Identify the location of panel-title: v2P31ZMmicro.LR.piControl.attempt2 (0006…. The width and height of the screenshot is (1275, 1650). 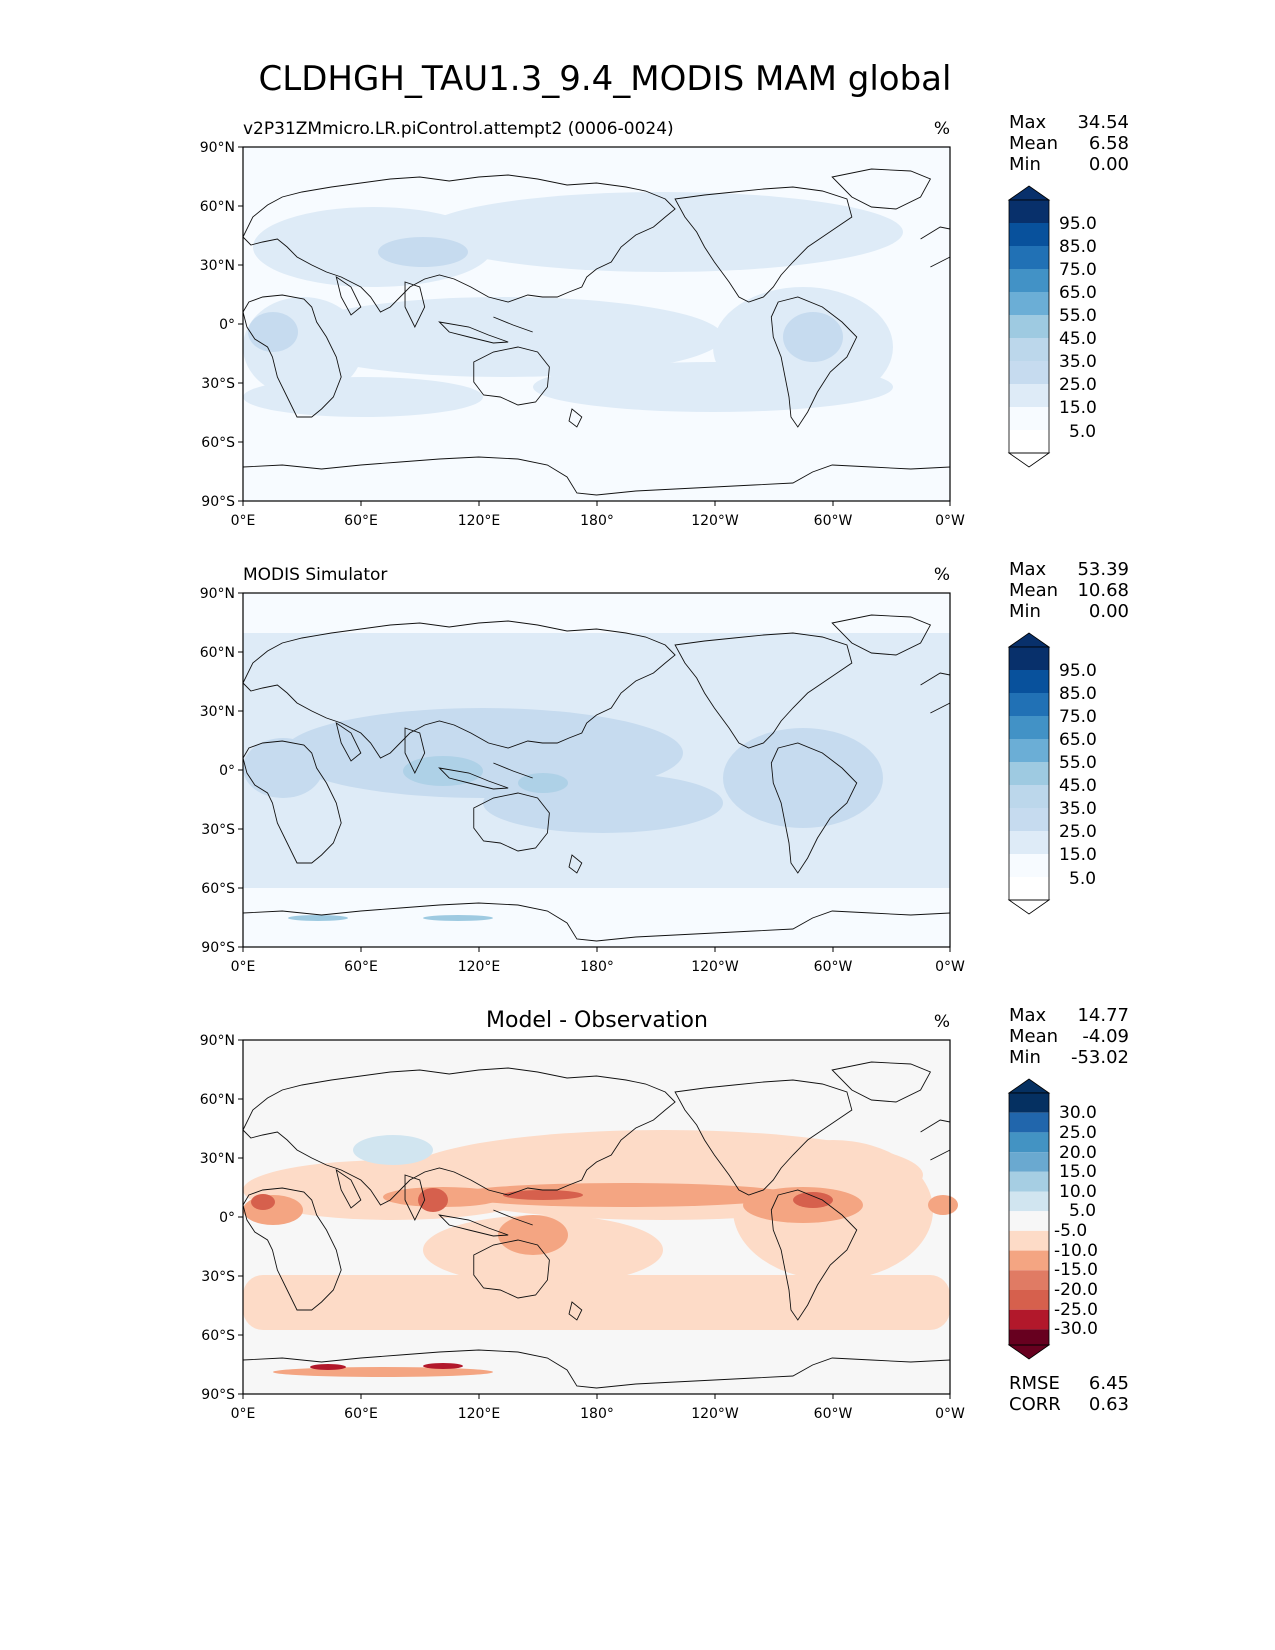
(458, 129).